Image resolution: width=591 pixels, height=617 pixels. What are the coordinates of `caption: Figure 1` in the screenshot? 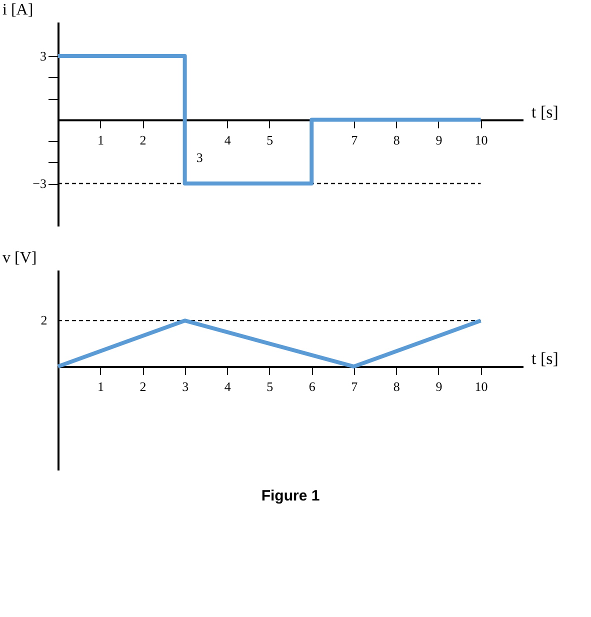 It's located at (290, 496).